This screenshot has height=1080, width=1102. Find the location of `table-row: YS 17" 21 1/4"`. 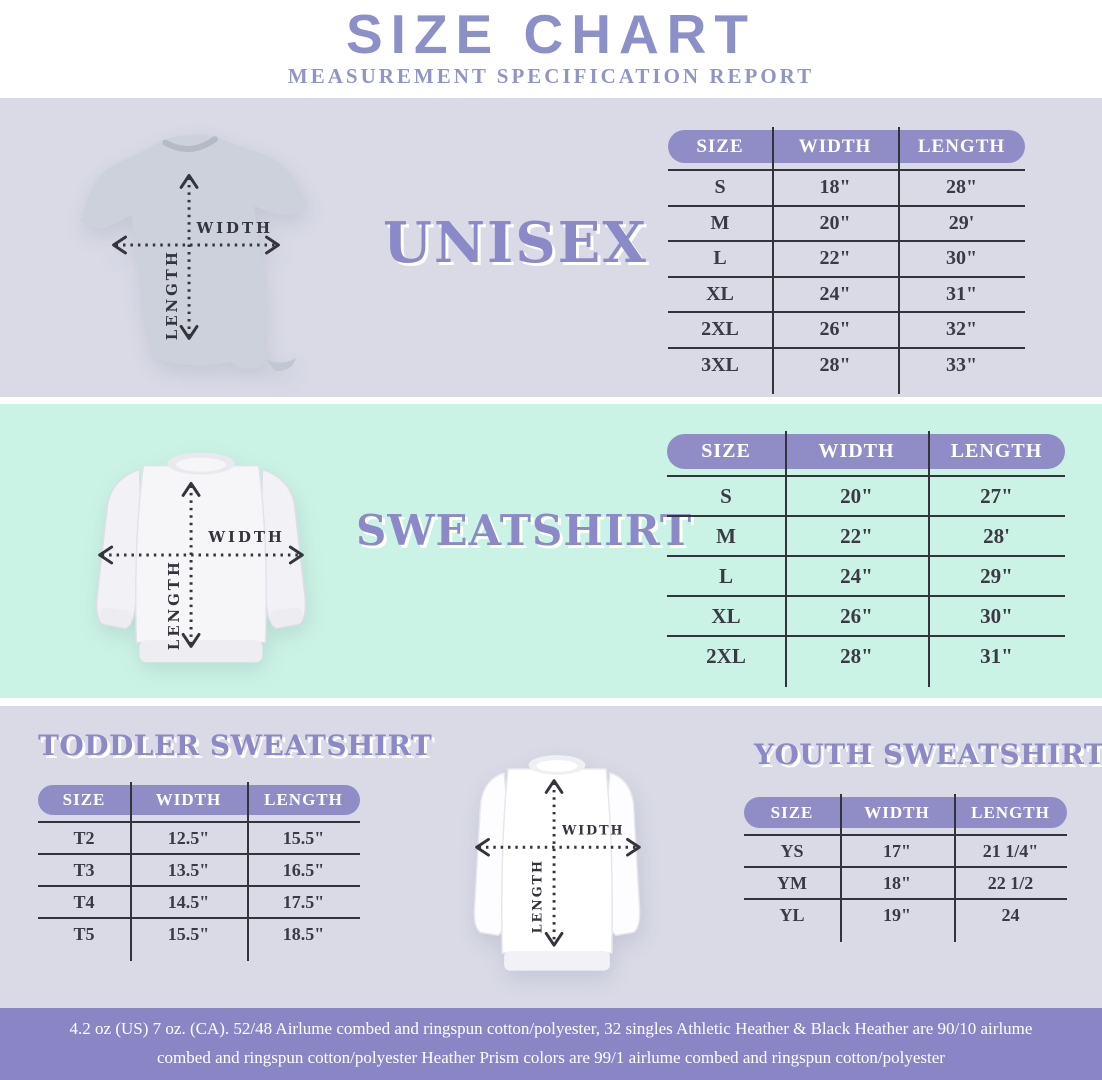

table-row: YS 17" 21 1/4" is located at coordinates (905, 850).